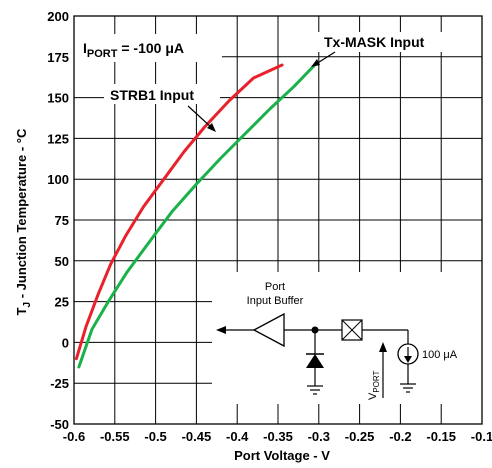 This screenshot has width=492, height=468. I want to click on x-tick-label: -0.3, so click(319, 436).